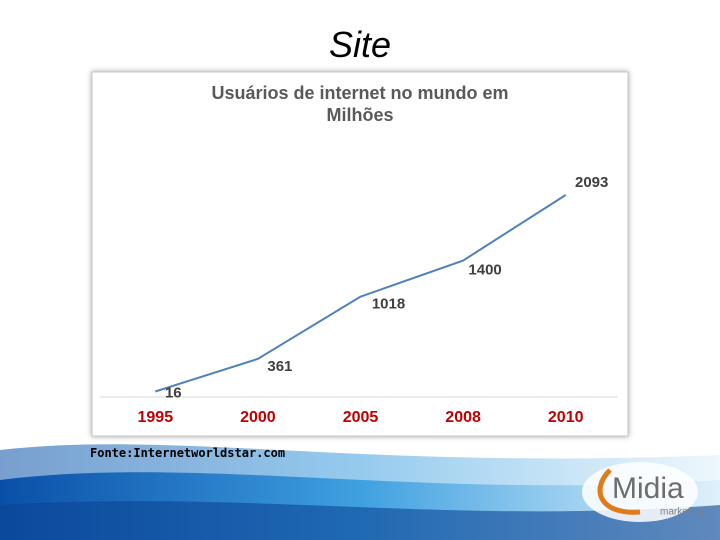 The width and height of the screenshot is (720, 540). Describe the element at coordinates (360, 44) in the screenshot. I see `slide-title: Site` at that location.